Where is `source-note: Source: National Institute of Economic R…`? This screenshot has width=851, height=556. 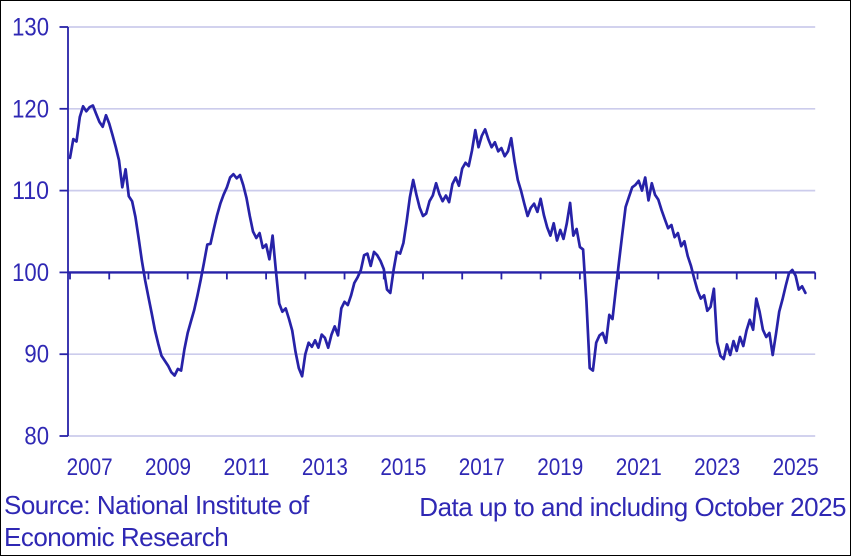
source-note: Source: National Institute of Economic R… is located at coordinates (156, 521).